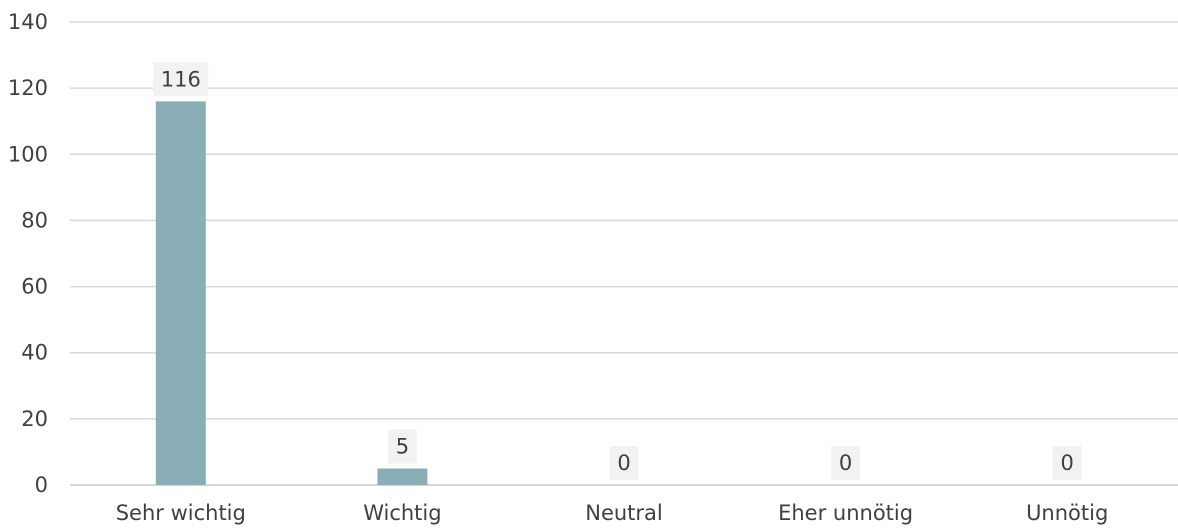 The height and width of the screenshot is (528, 1178). Describe the element at coordinates (28, 154) in the screenshot. I see `y-tick-label: 100` at that location.